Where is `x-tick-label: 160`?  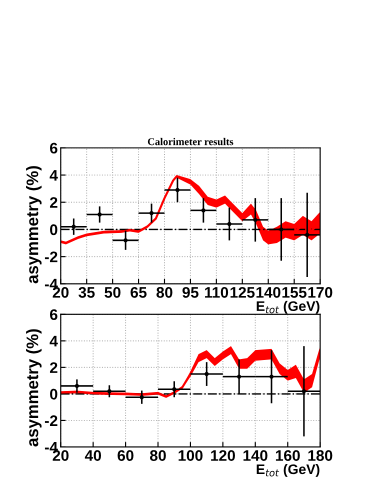 x-tick-label: 160 is located at coordinates (288, 455).